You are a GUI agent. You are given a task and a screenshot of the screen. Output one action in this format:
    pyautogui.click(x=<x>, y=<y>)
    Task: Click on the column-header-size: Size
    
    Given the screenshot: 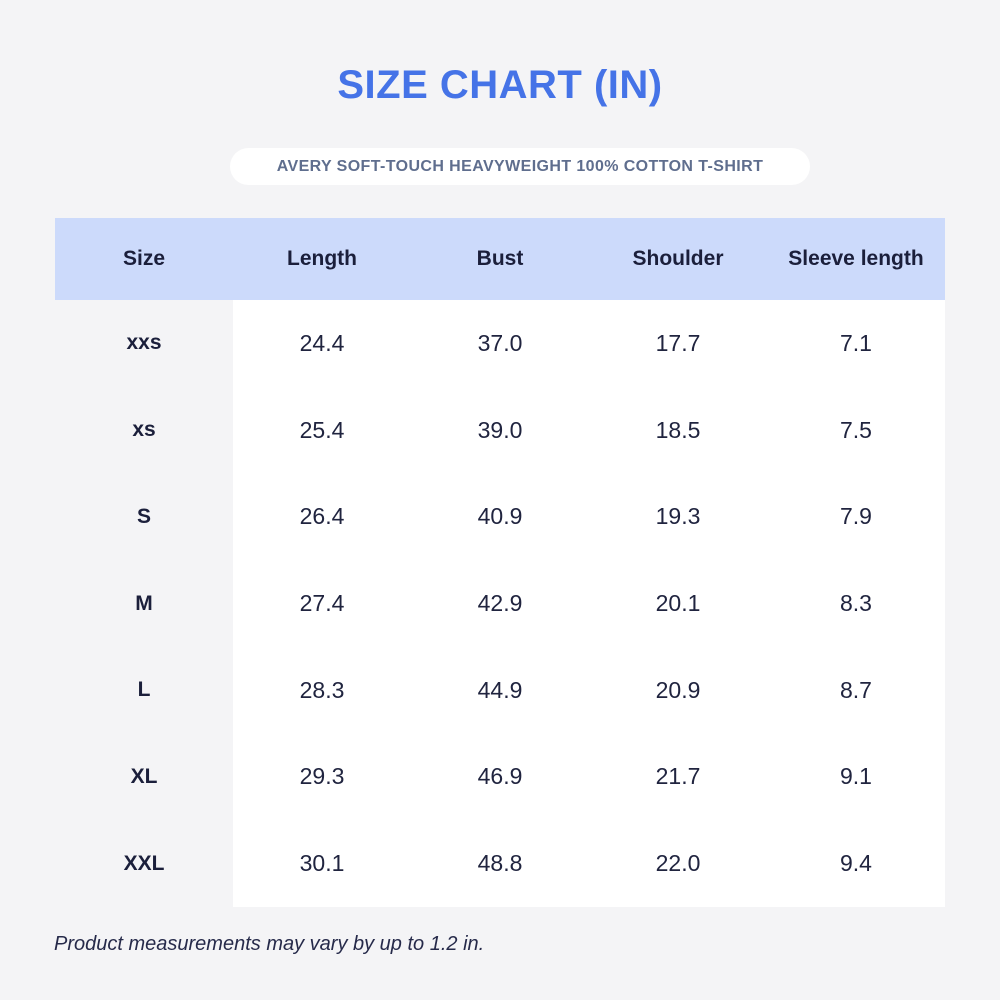 What is the action you would take?
    pyautogui.click(x=144, y=258)
    